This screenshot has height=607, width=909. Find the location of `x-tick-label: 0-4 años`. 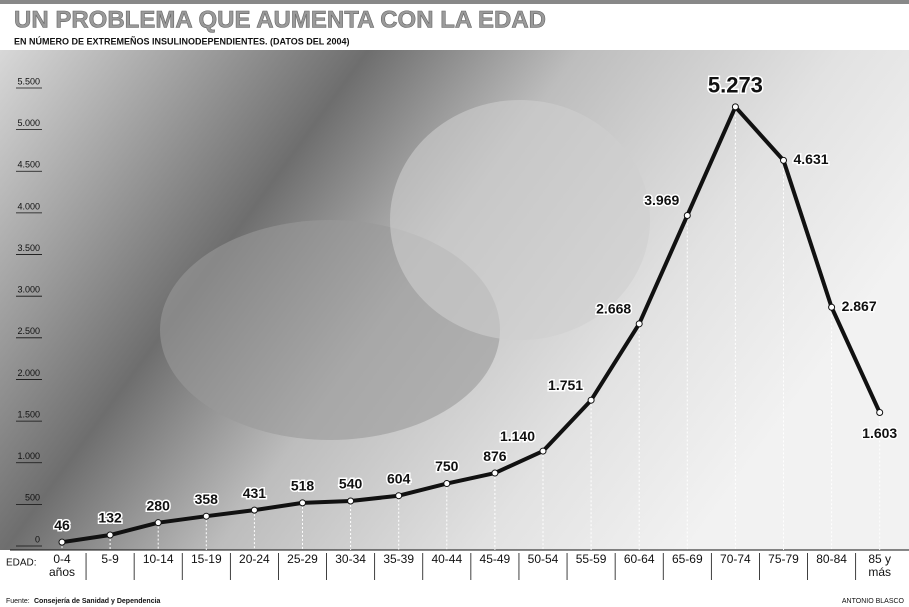

x-tick-label: 0-4 años is located at coordinates (62, 565).